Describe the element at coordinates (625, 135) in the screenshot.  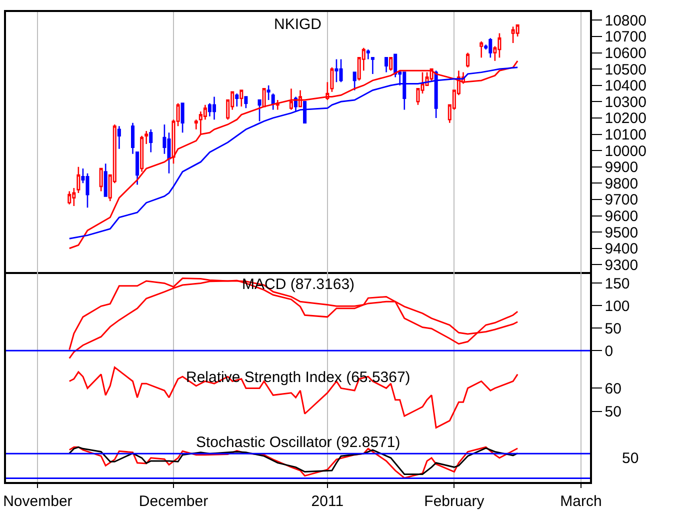
I see `y-tick-label: 10100` at that location.